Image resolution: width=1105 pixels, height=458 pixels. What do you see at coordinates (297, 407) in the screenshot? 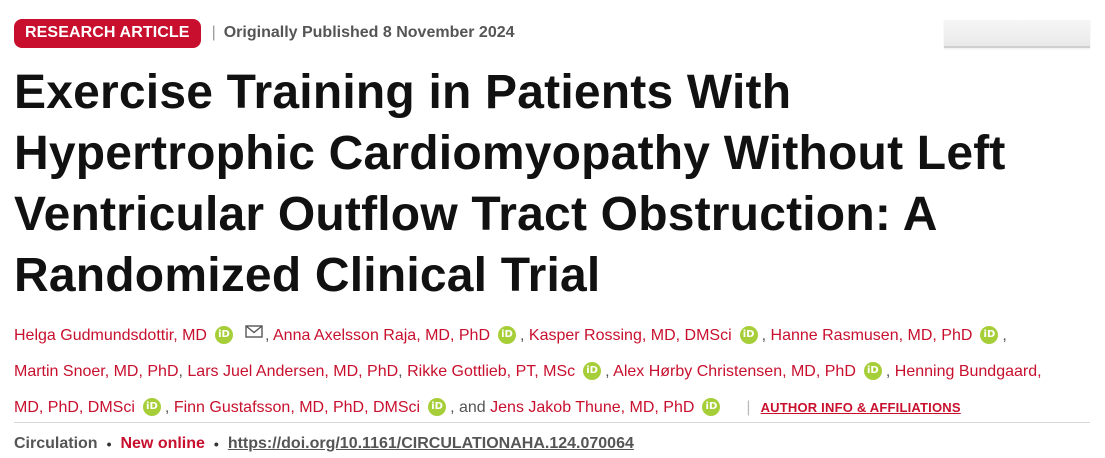
I see `author-link: Finn Gustafsson, MD, PhD, DMSci` at bounding box center [297, 407].